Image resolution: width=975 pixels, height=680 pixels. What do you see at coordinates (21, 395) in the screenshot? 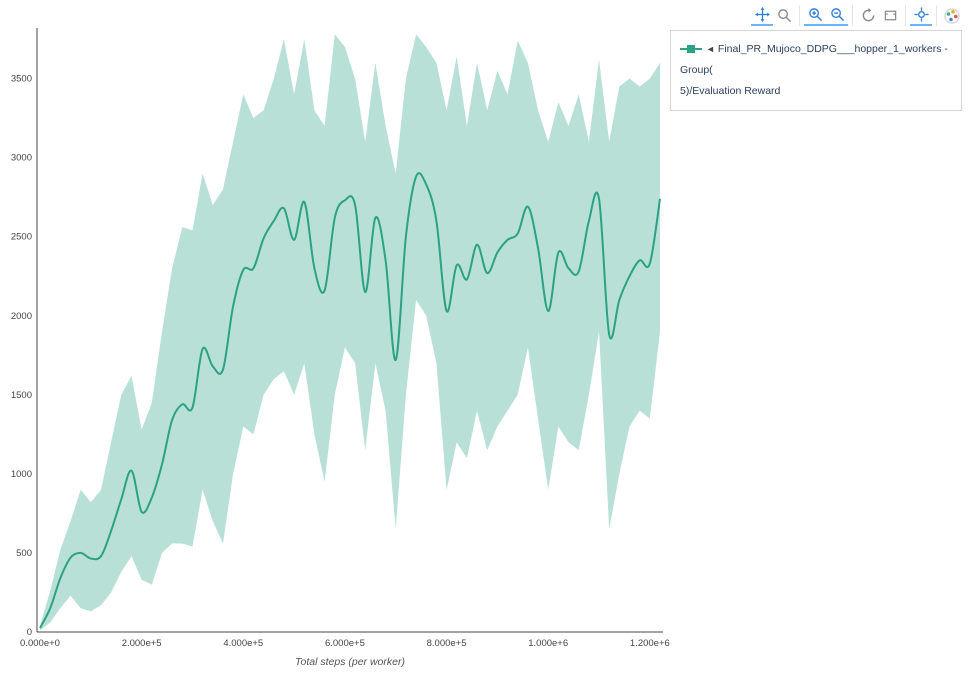
I see `y-tick-label: 1500` at bounding box center [21, 395].